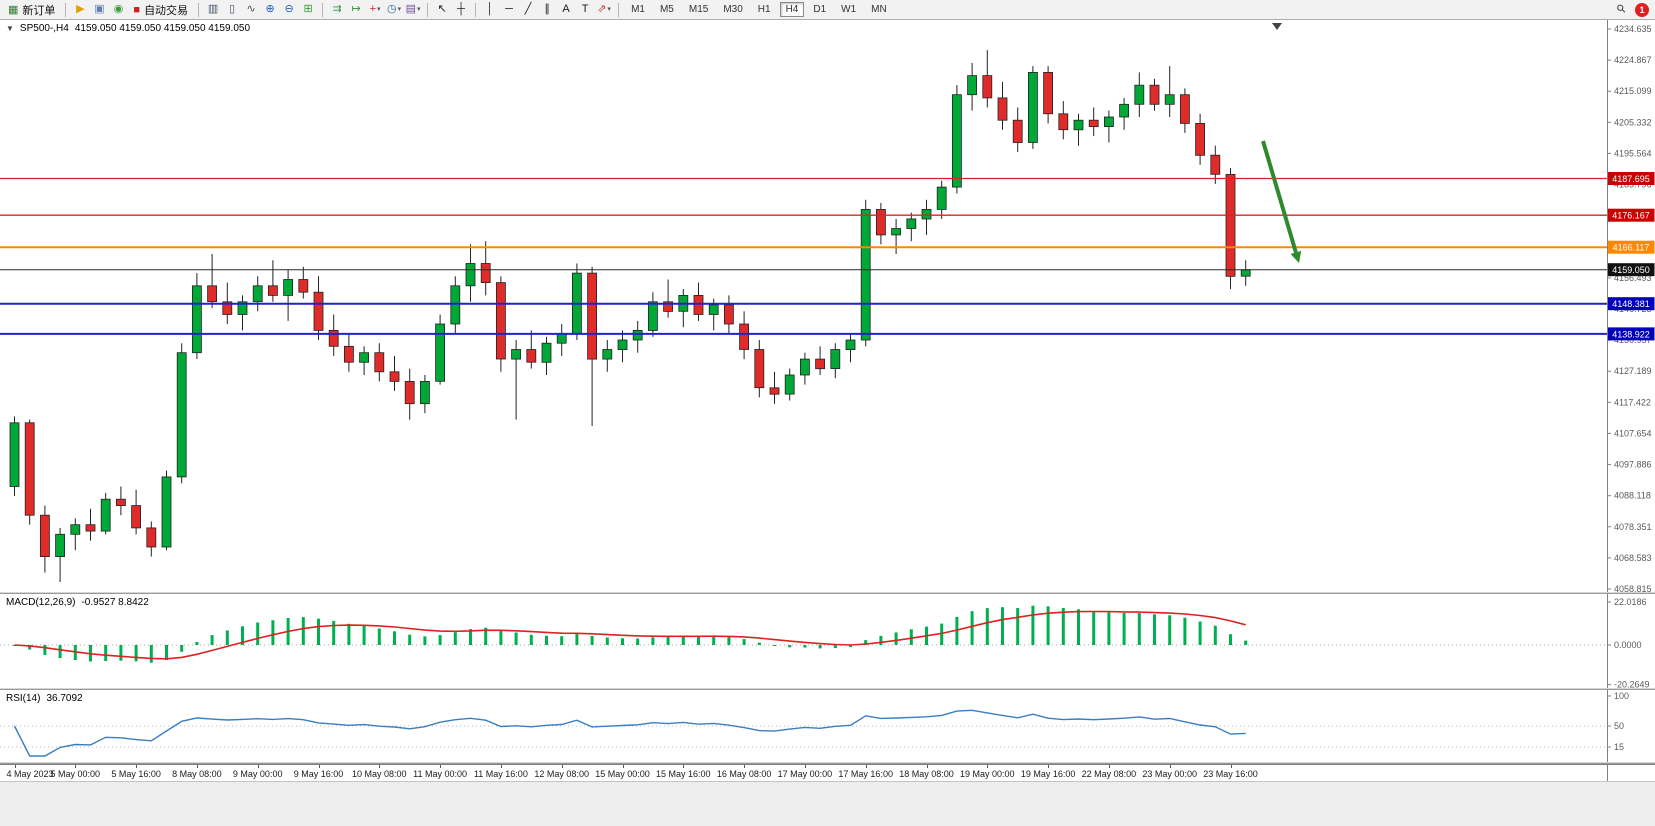  What do you see at coordinates (1279, 196) in the screenshot?
I see `annotation-arrow` at bounding box center [1279, 196].